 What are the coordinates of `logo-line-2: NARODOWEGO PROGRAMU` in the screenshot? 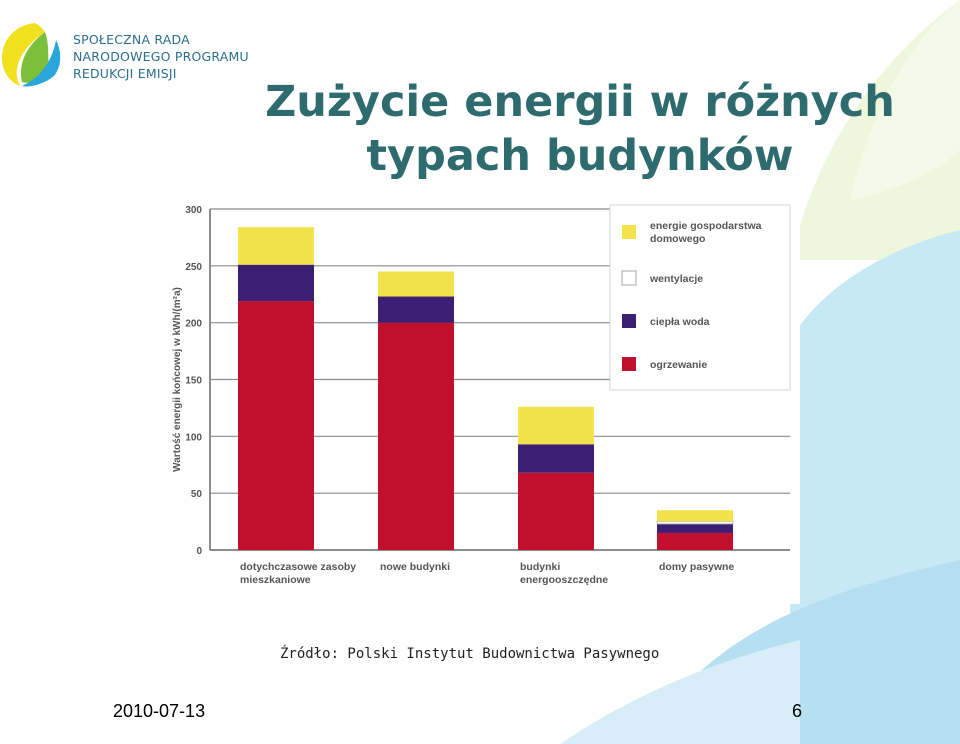 It's located at (161, 56).